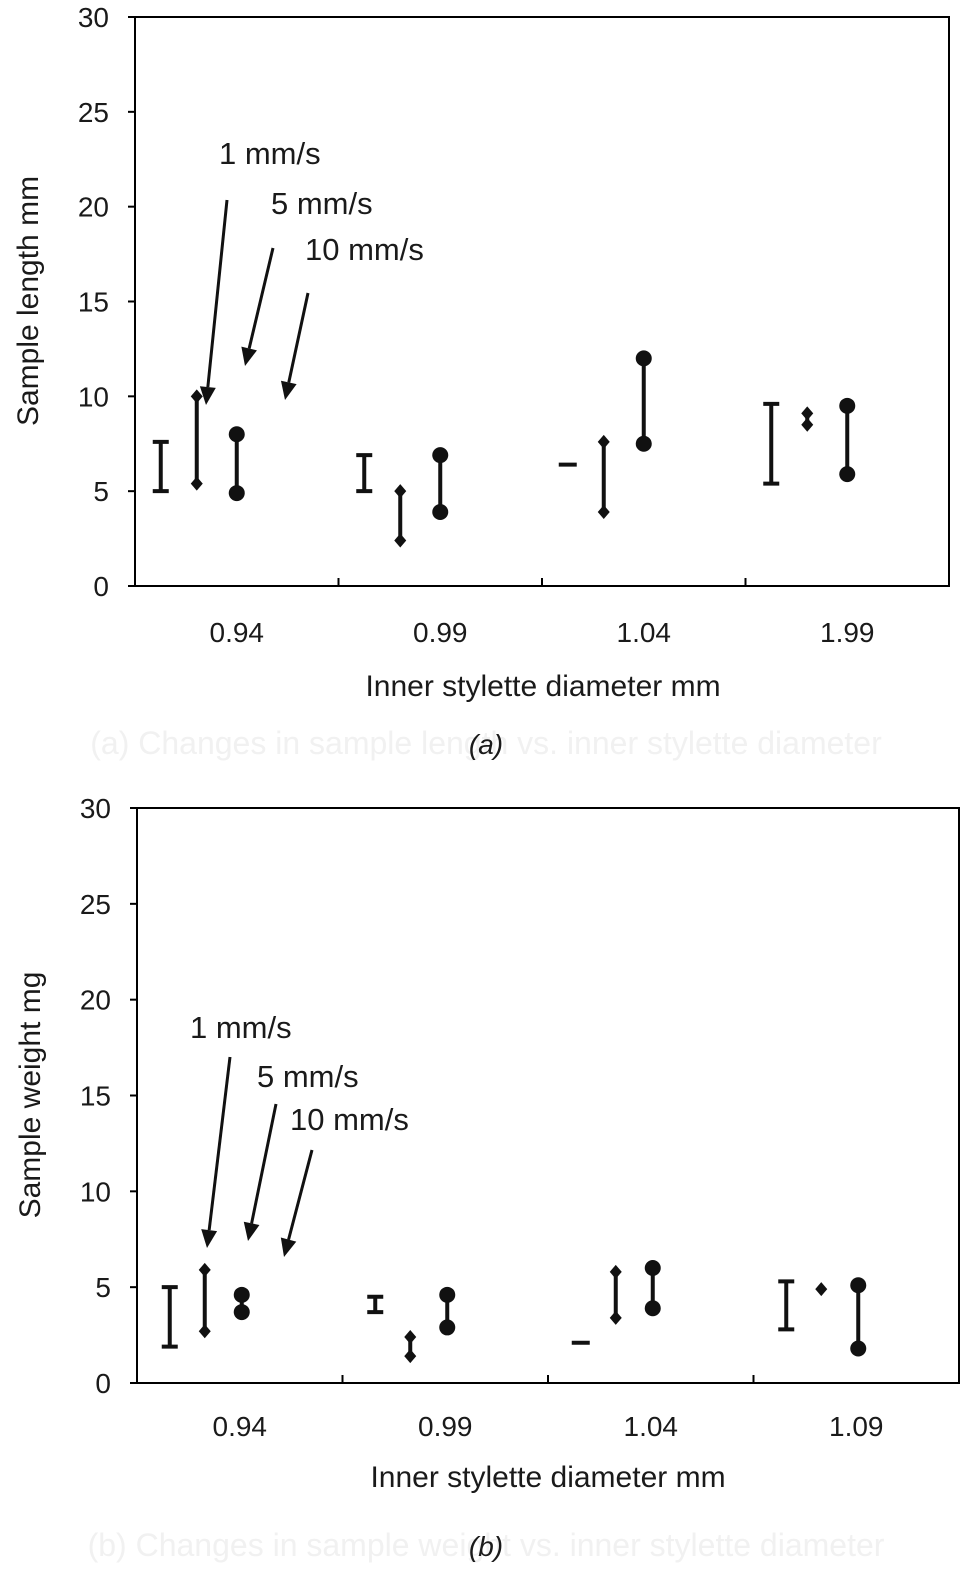  I want to click on x-axis-ticks: 0.94 0.99 1.04 1.99, so click(542, 613).